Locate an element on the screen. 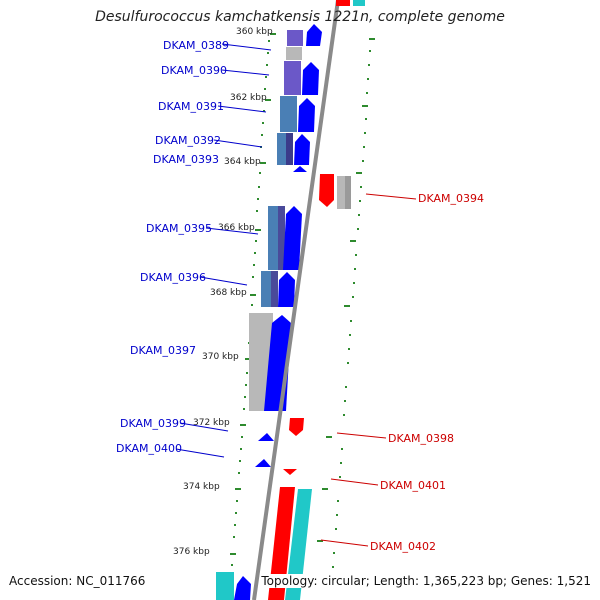  forward-gene-arrows is located at coordinates (278, 312).